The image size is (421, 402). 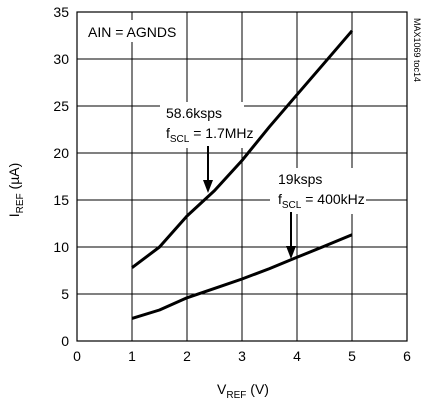 I want to click on annotation-1-arrowhead, so click(x=208, y=186).